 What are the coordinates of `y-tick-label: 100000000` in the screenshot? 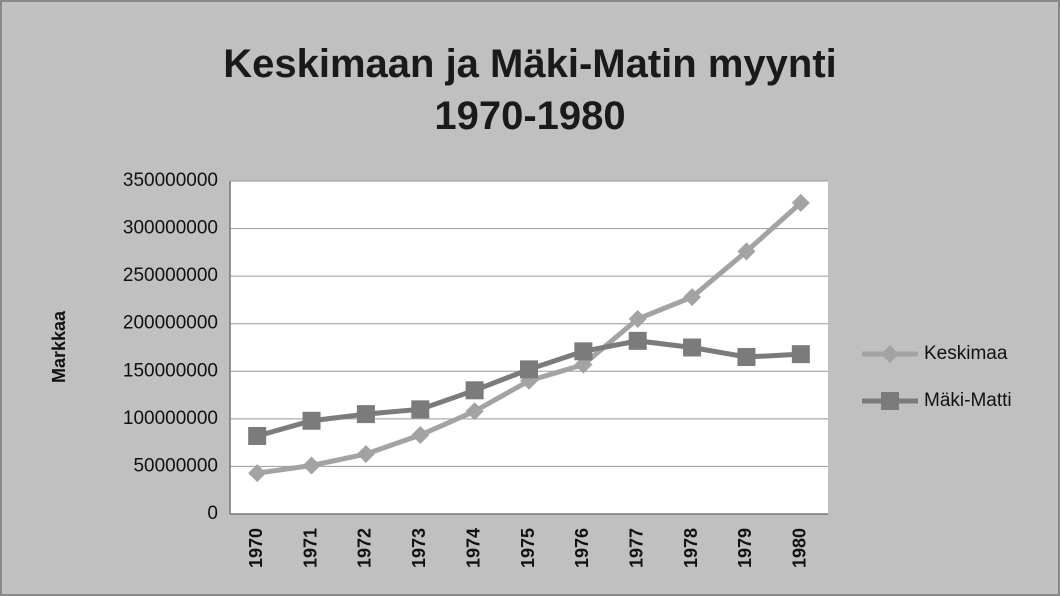 It's located at (170, 418).